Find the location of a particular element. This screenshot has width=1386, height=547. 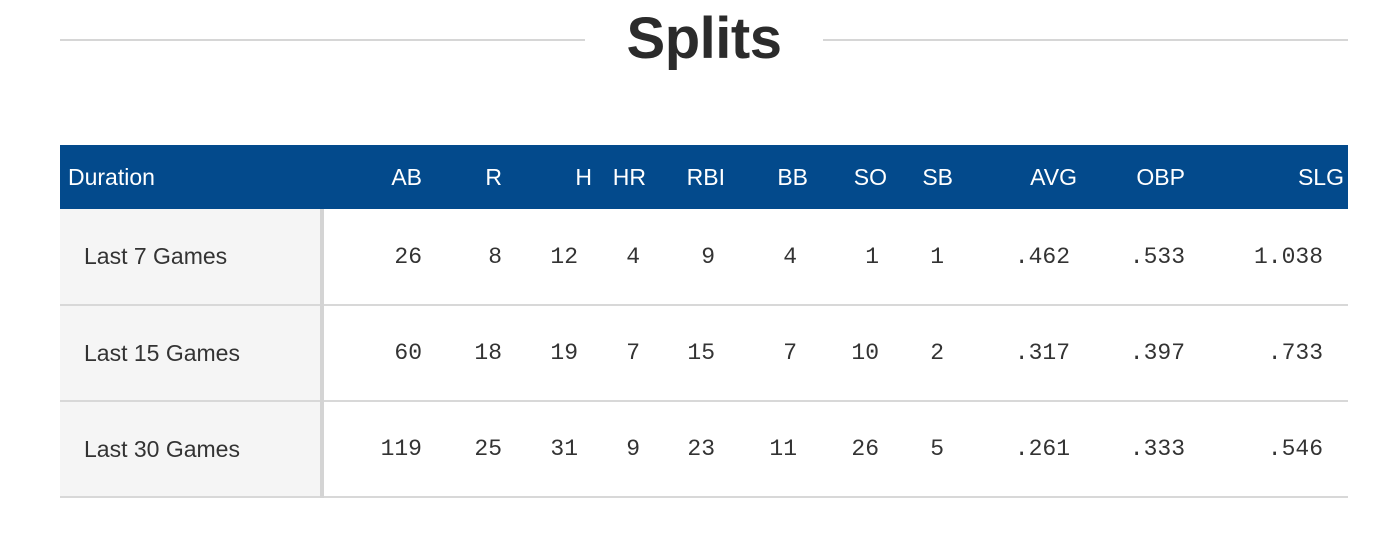

h-cell: 19 is located at coordinates (564, 353).